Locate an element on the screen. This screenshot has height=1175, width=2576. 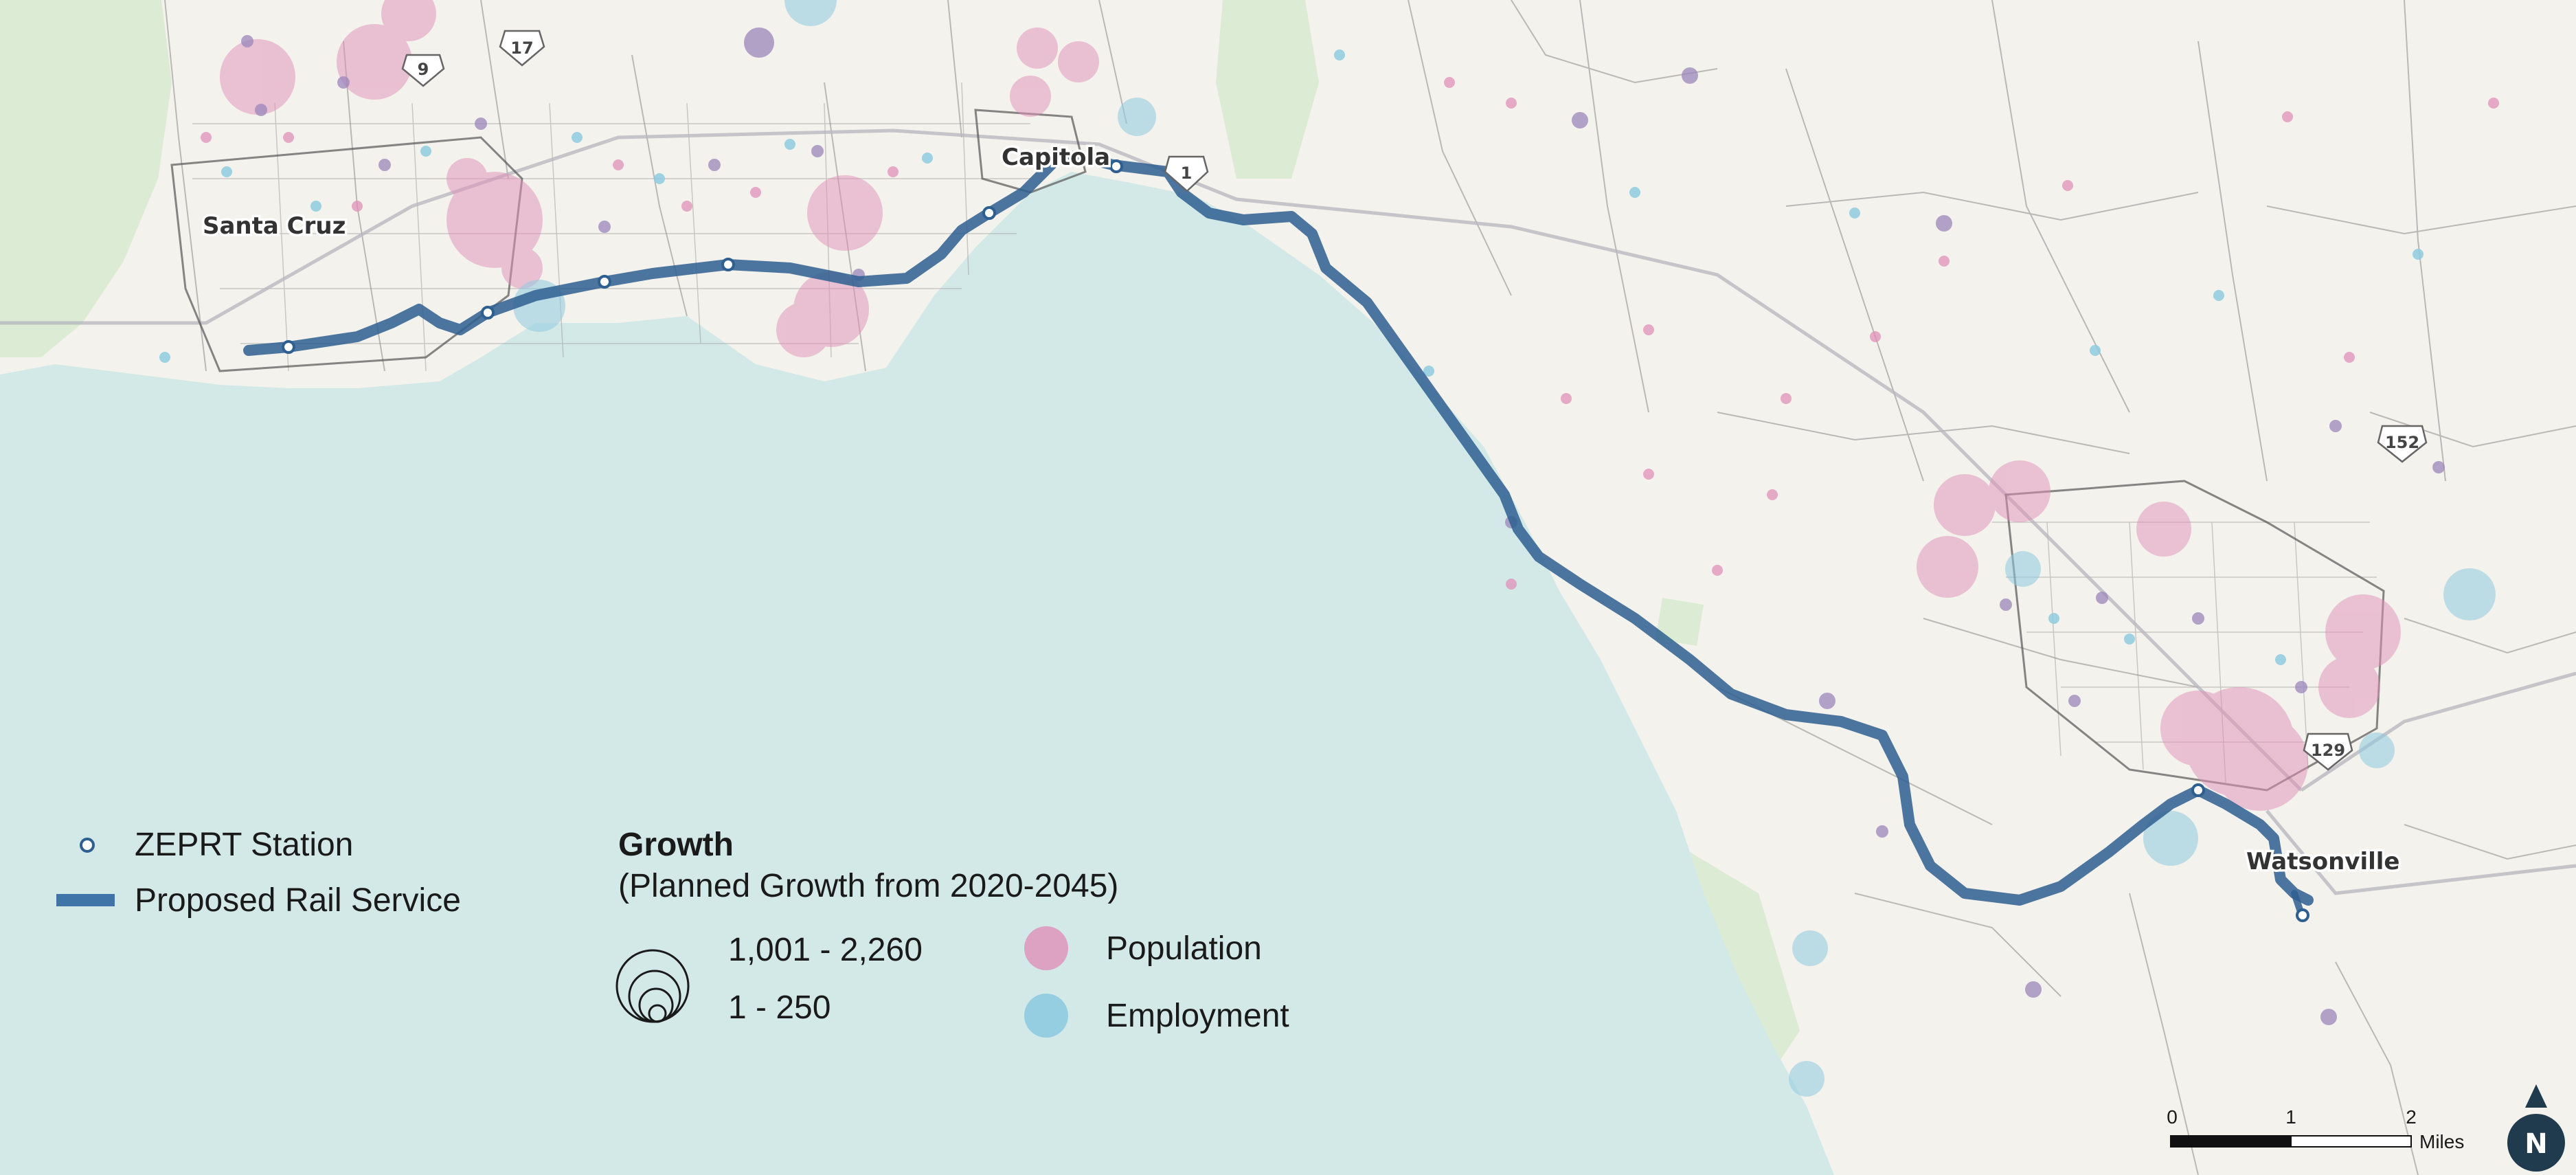
highway-label: 1 is located at coordinates (1187, 173).